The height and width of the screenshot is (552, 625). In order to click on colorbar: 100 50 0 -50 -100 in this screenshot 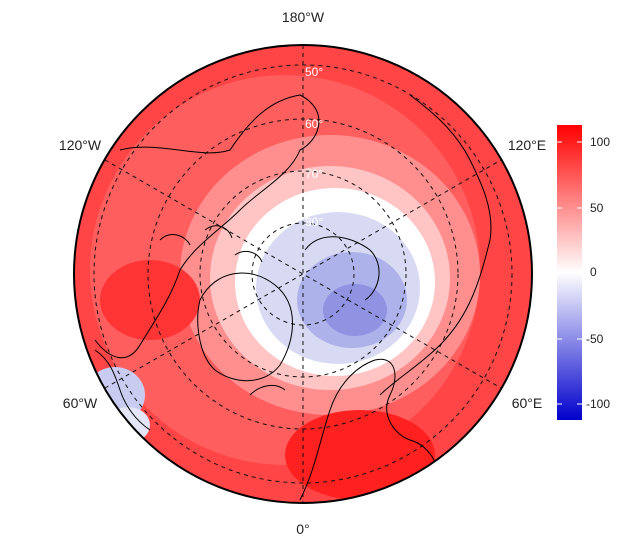, I will do `click(583, 272)`.